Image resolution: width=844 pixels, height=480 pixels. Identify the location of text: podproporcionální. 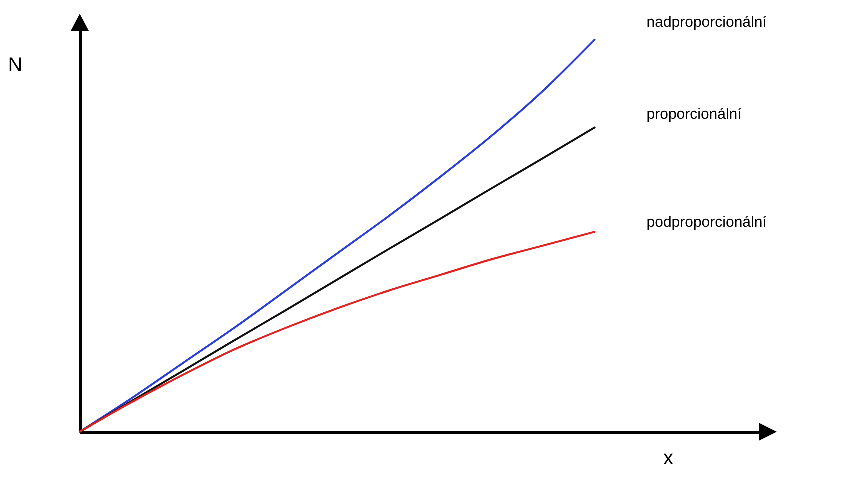
(707, 223).